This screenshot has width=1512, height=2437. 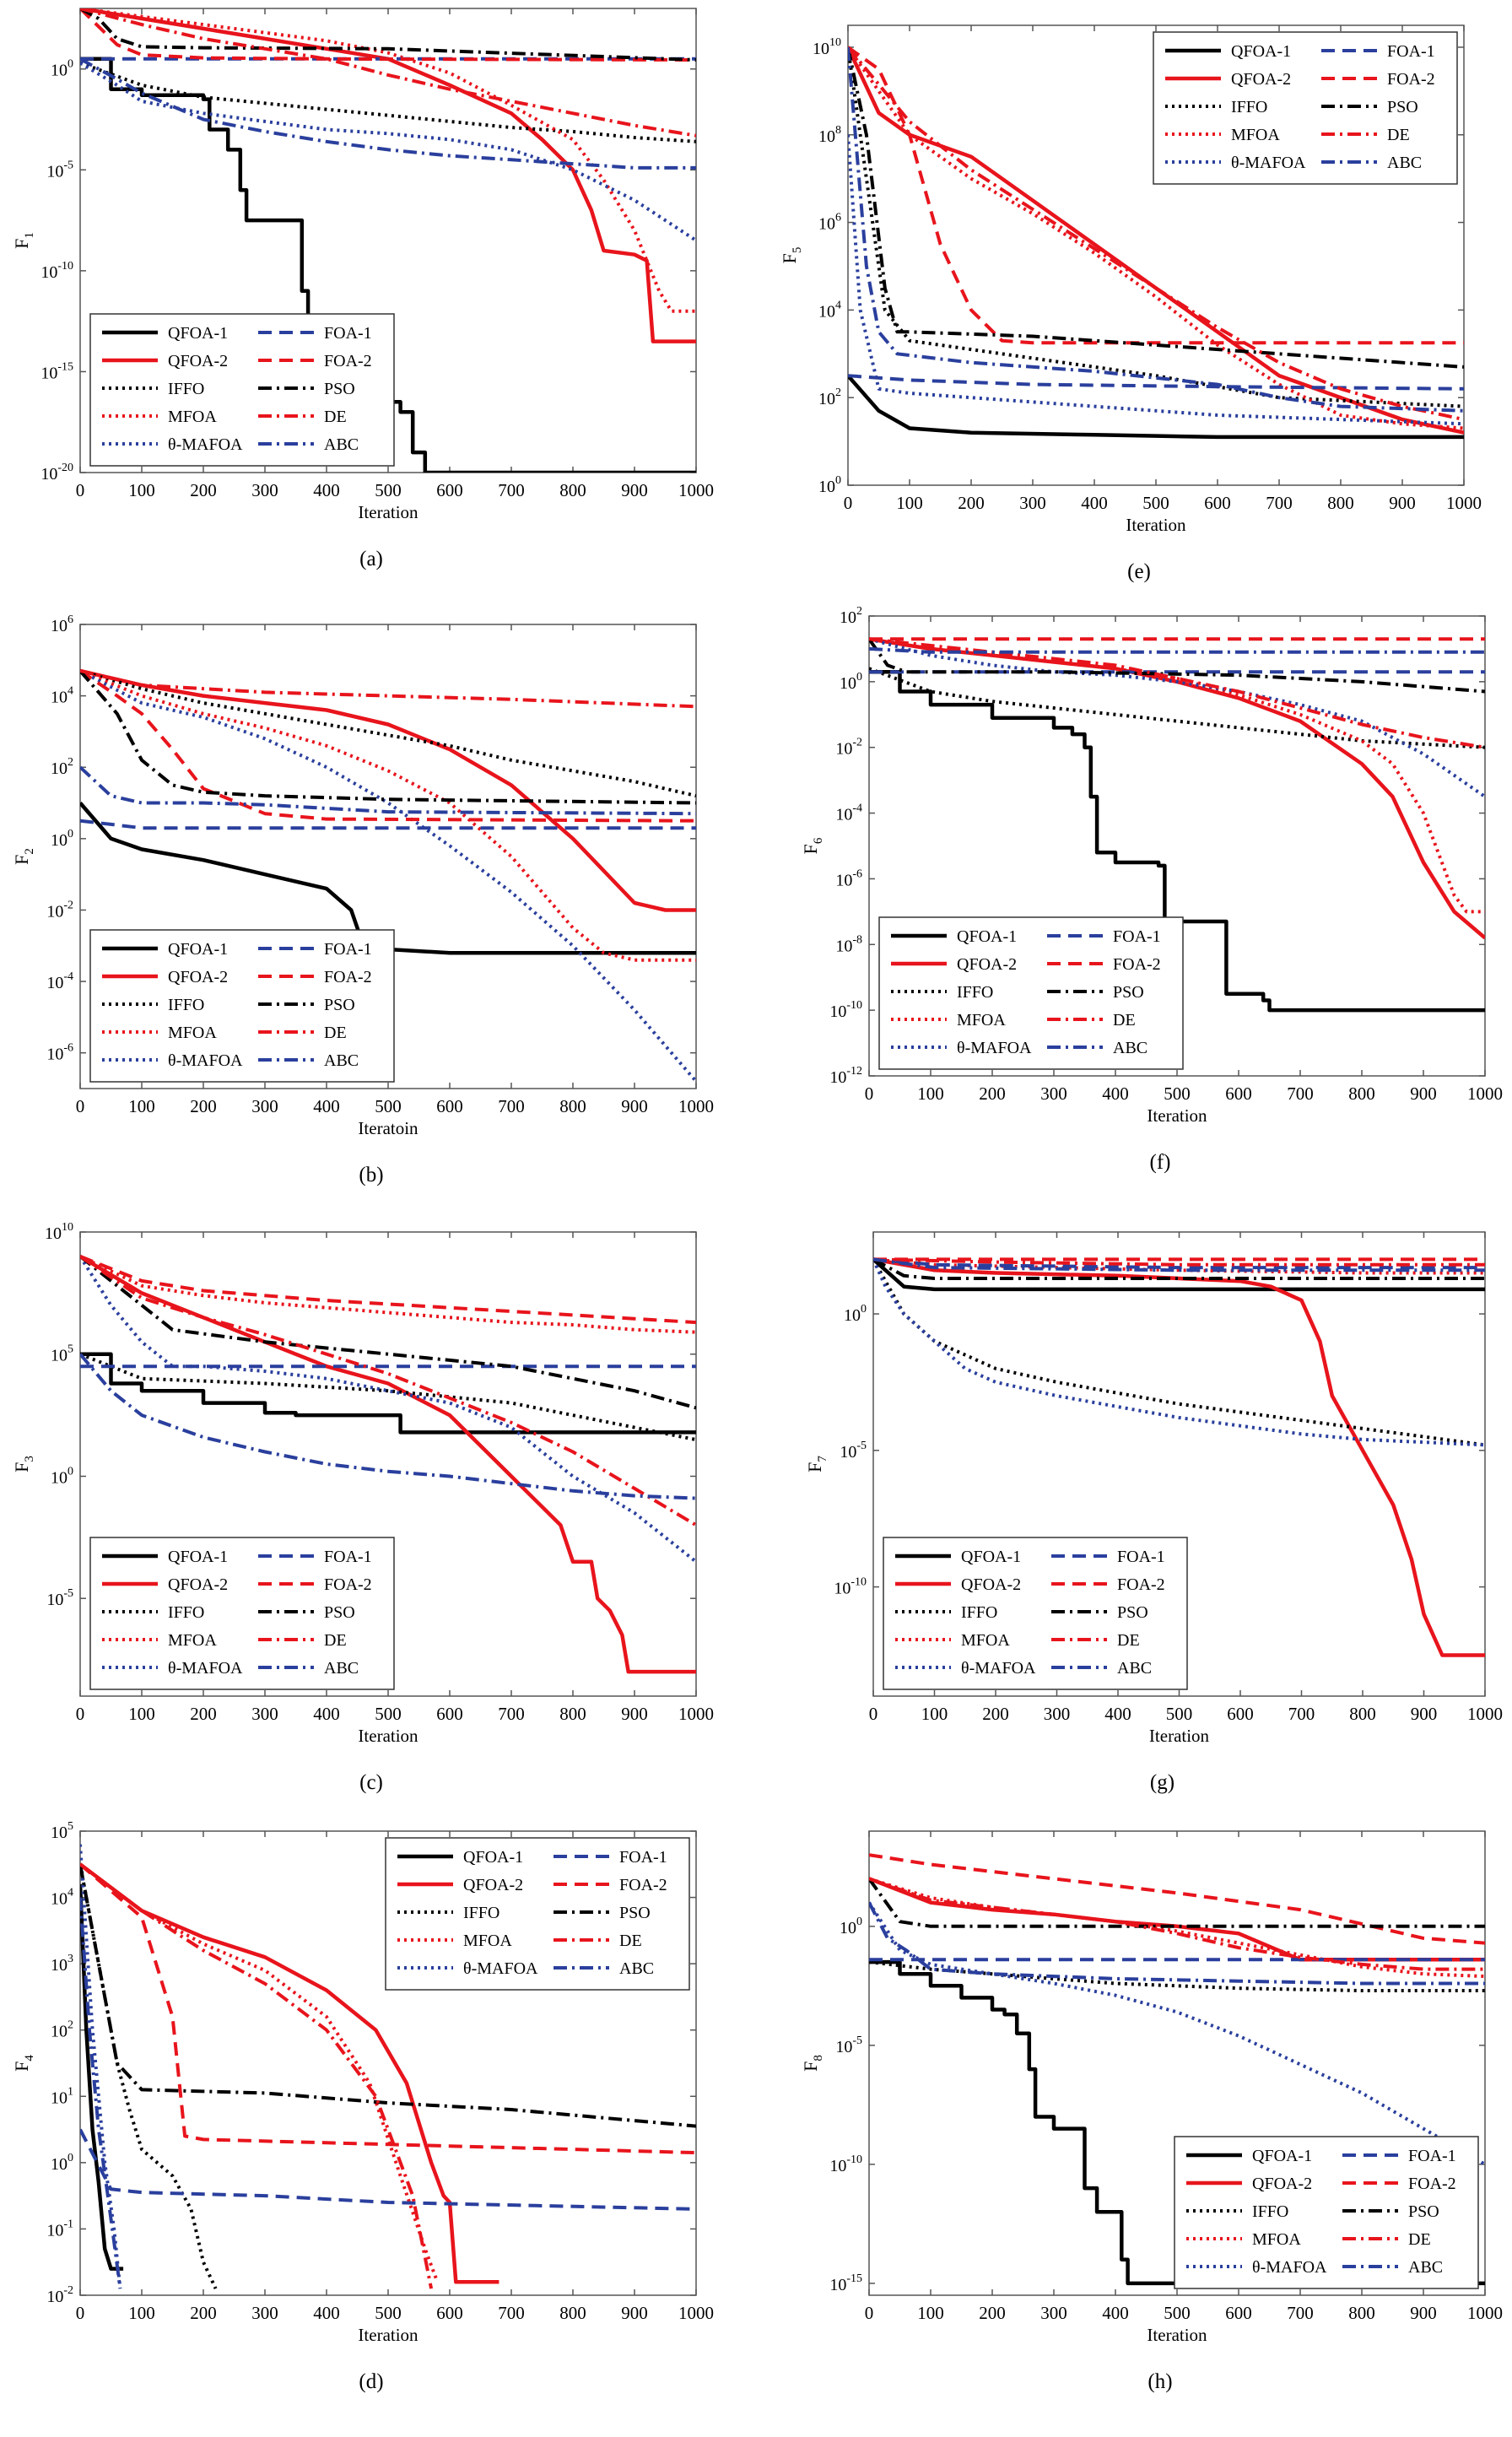 I want to click on y-tick-label: 10¹⁰, so click(x=827, y=47).